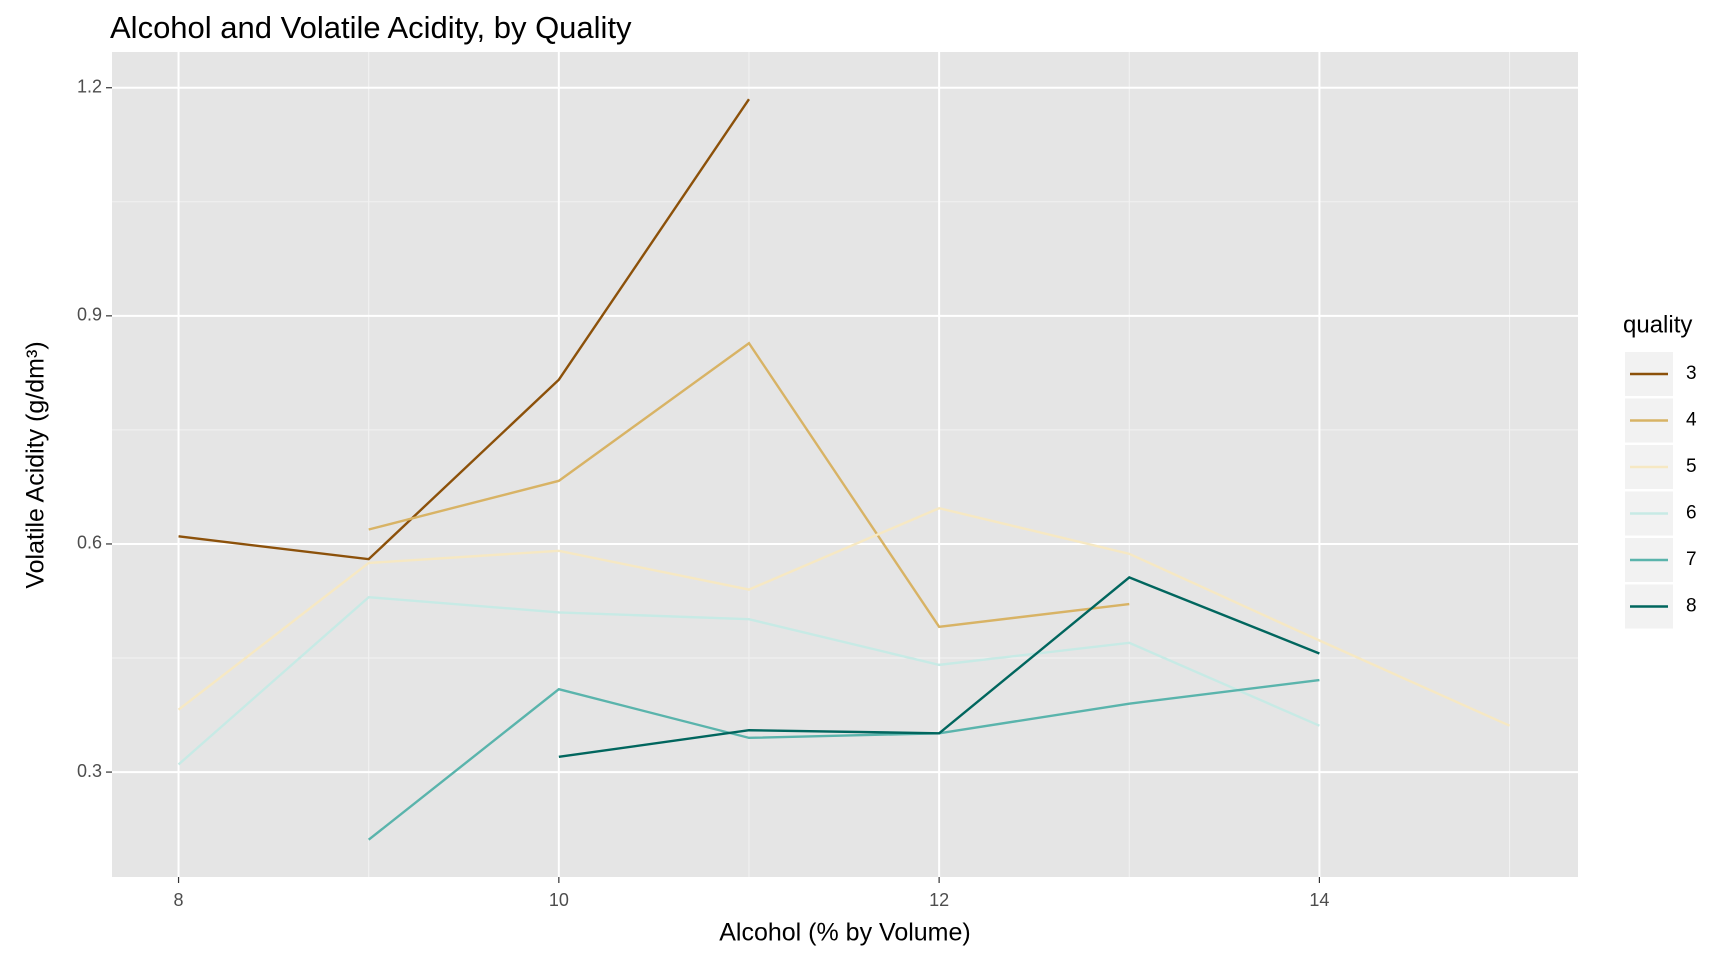  What do you see at coordinates (845, 933) in the screenshot?
I see `x-axis-title: Alcohol (% by Volume)` at bounding box center [845, 933].